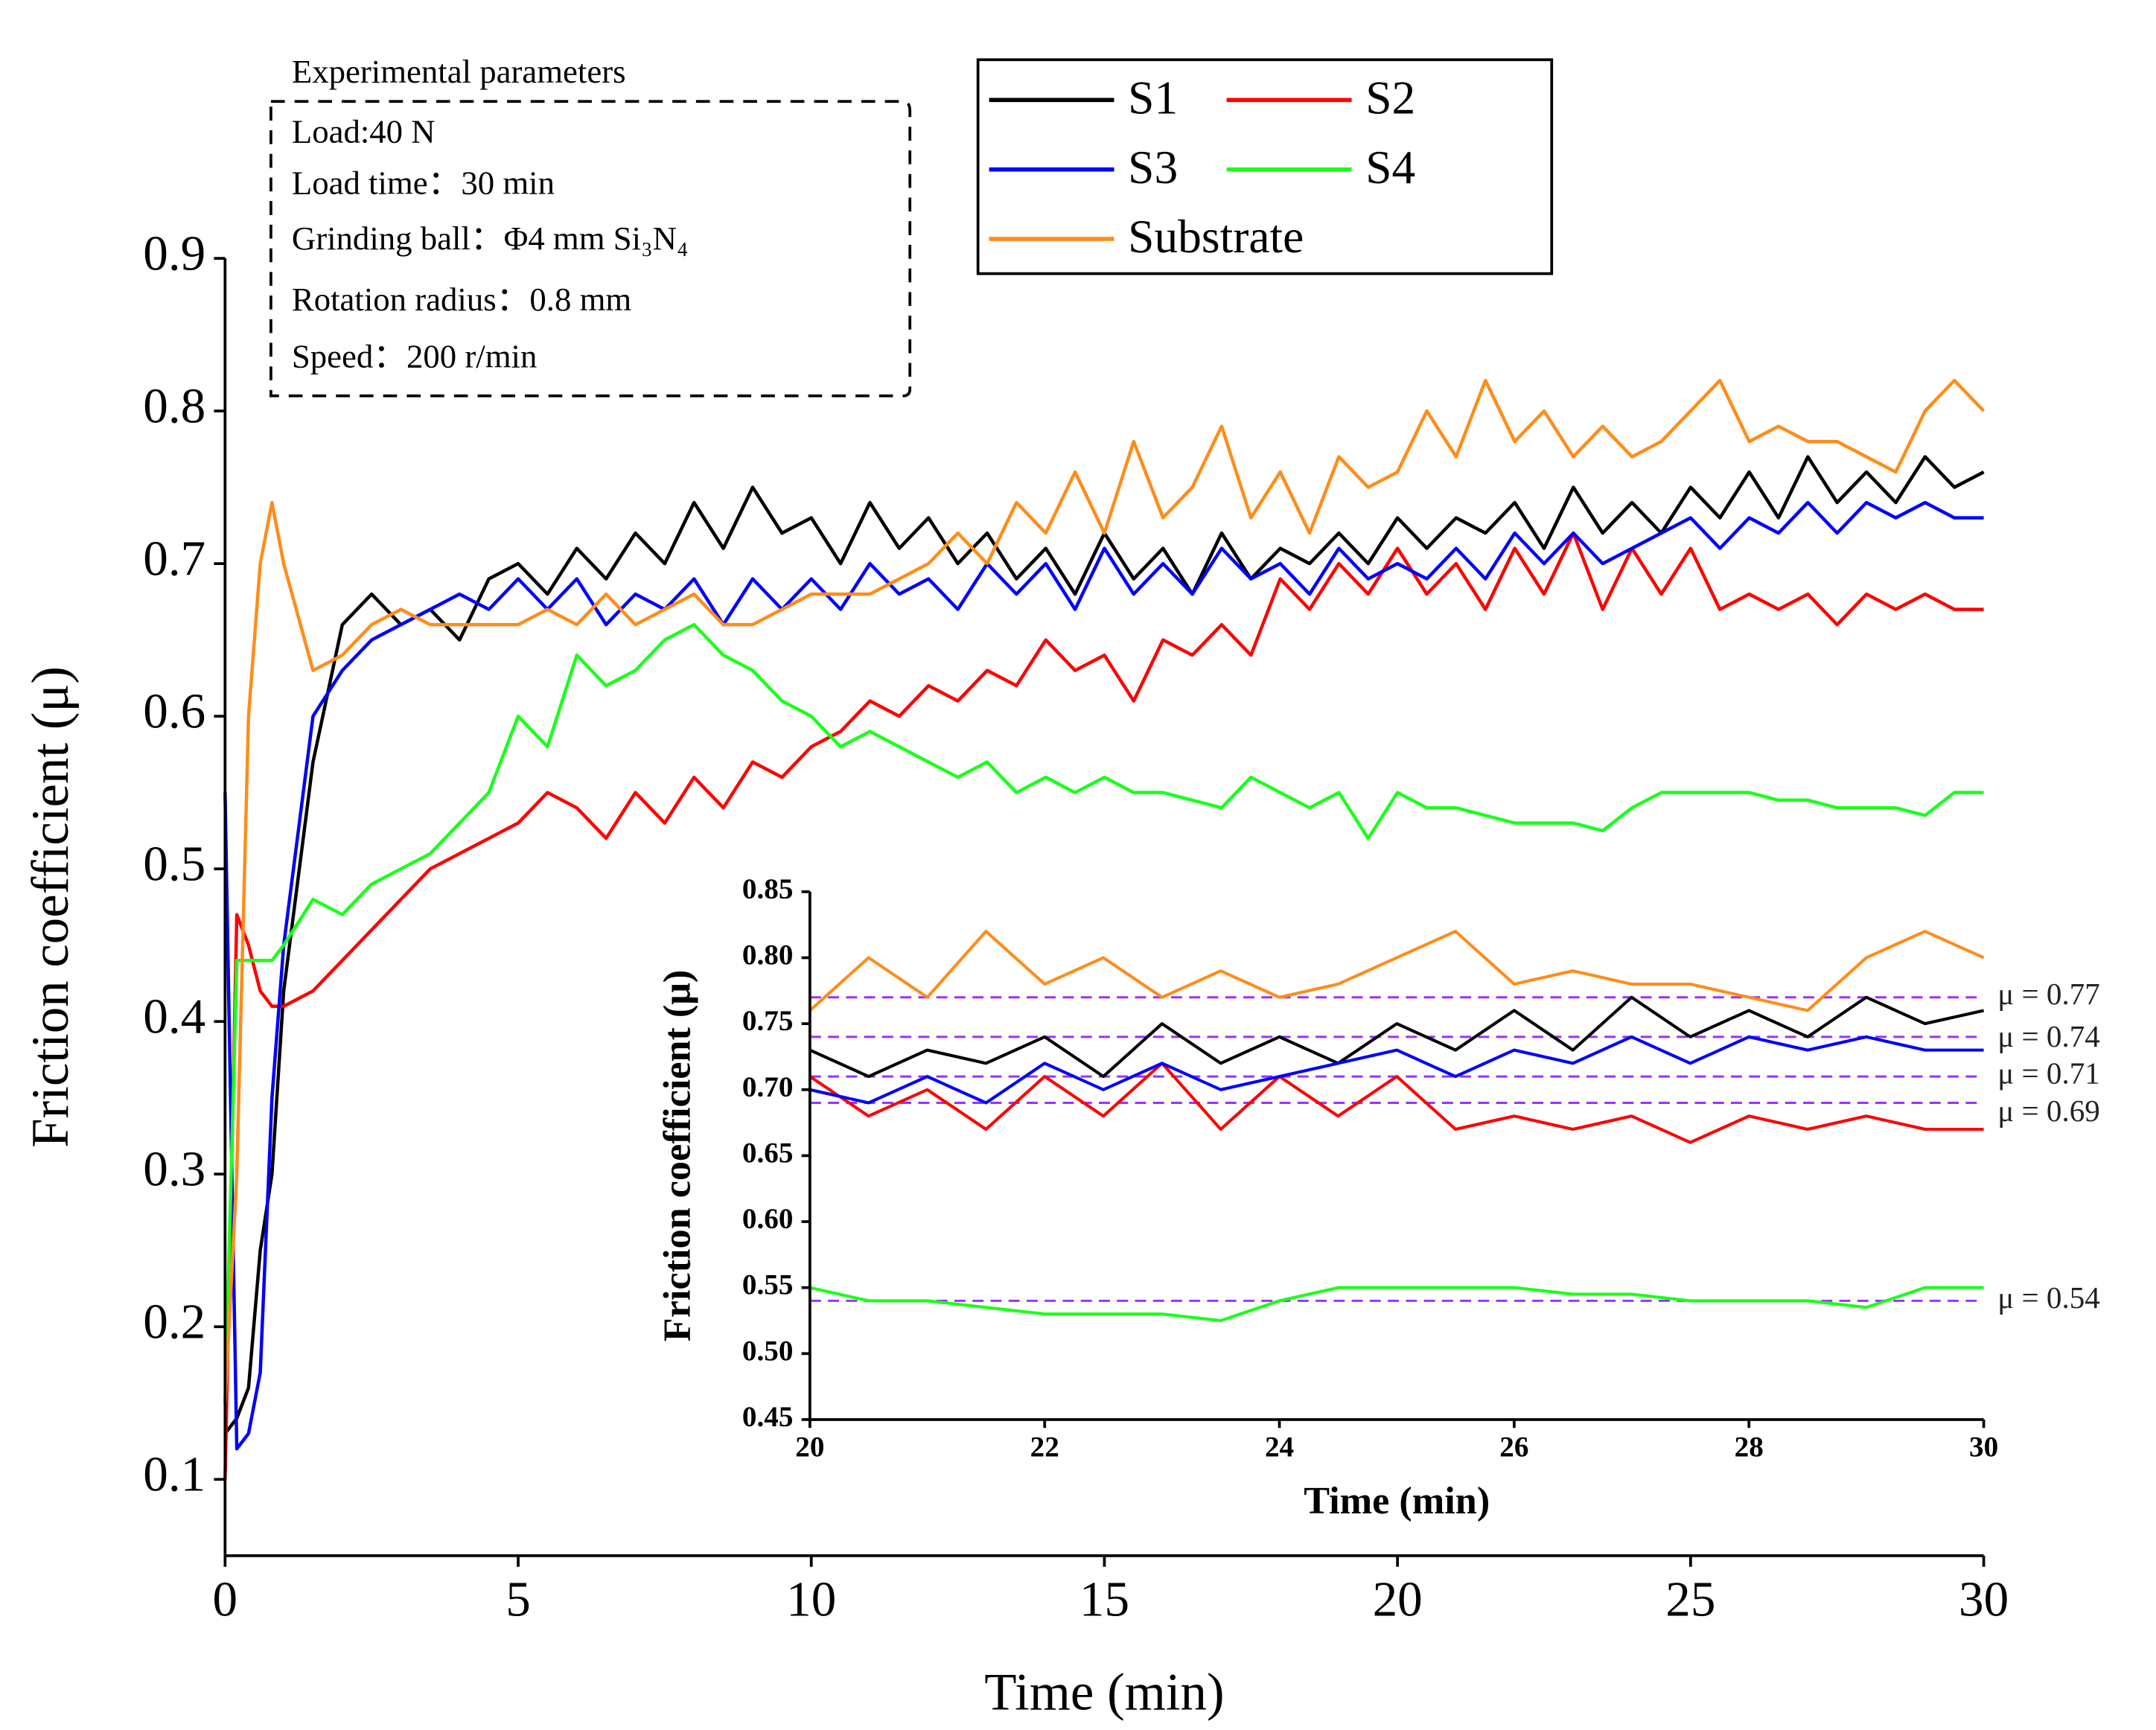 This screenshot has height=1730, width=2156. Describe the element at coordinates (2049, 1073) in the screenshot. I see `reference-label: μ = 0.71` at that location.